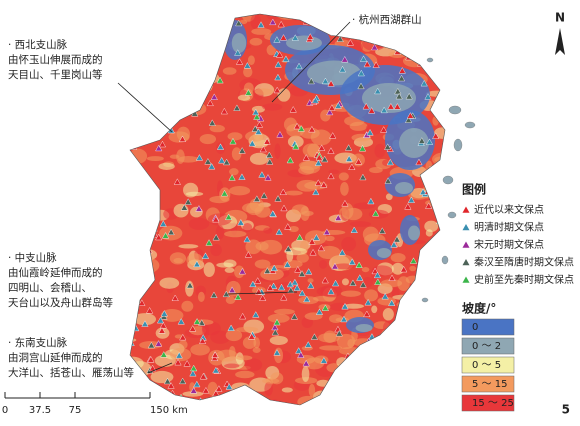 Image resolution: width=580 pixels, height=426 pixels. Describe the element at coordinates (474, 189) in the screenshot. I see `legend-title: 图例` at that location.